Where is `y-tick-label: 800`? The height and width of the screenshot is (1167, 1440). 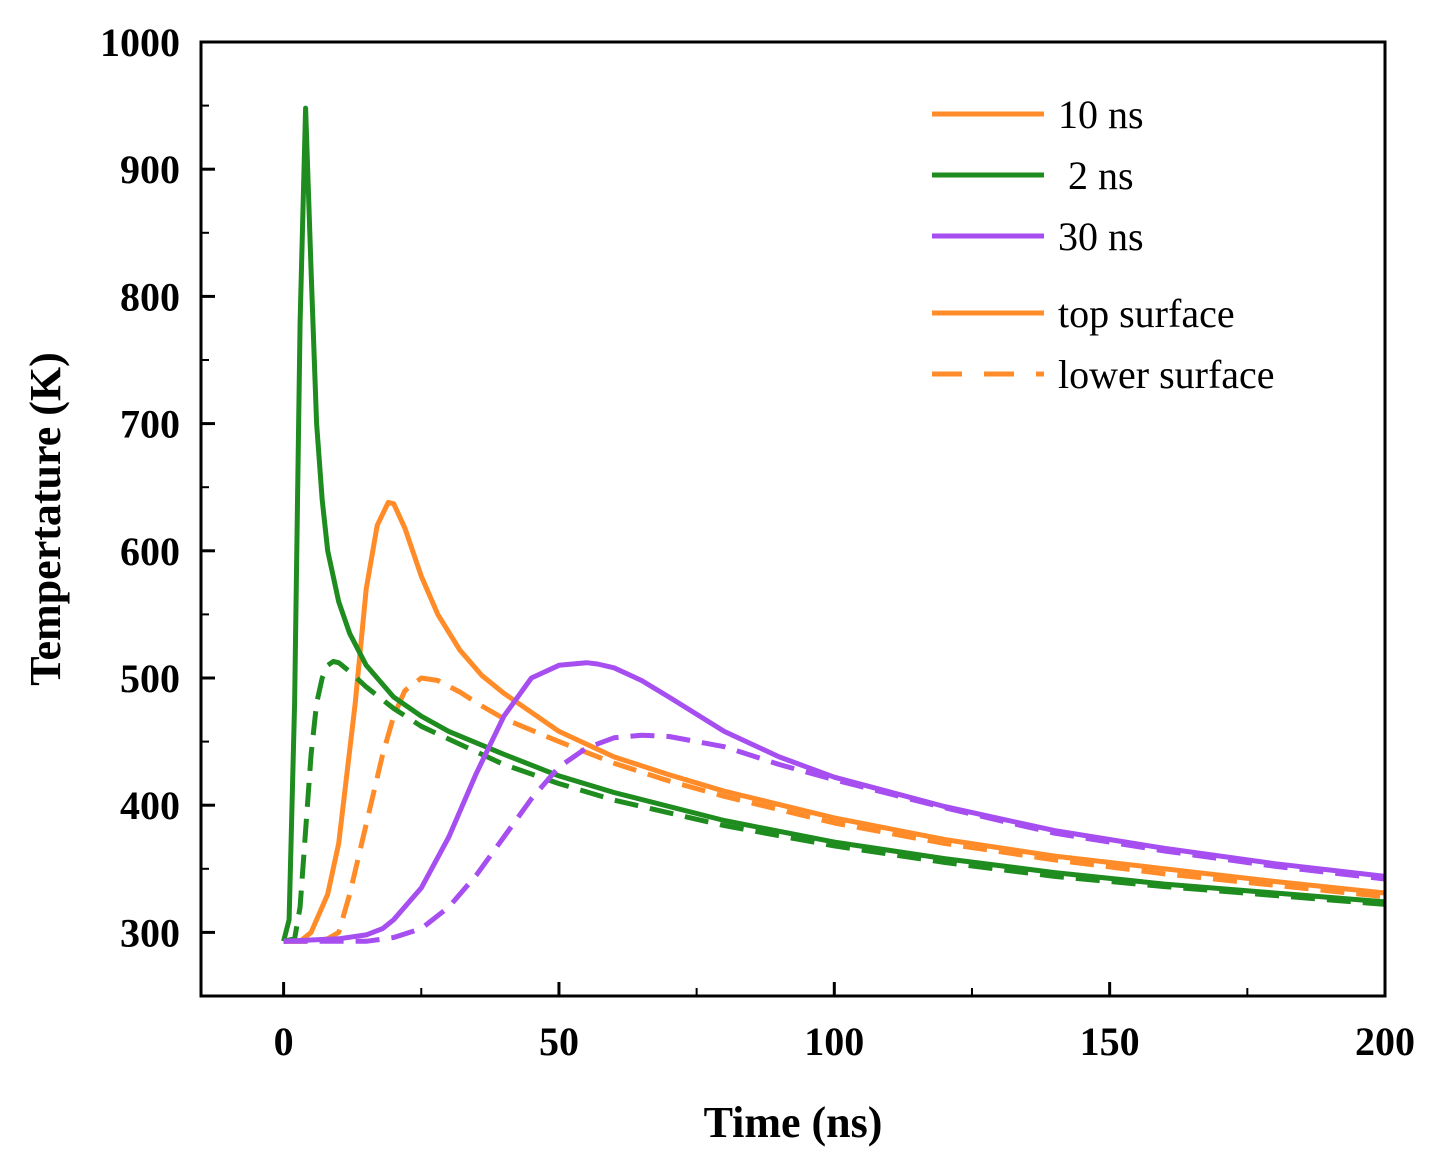 y-tick-label: 800 is located at coordinates (150, 296).